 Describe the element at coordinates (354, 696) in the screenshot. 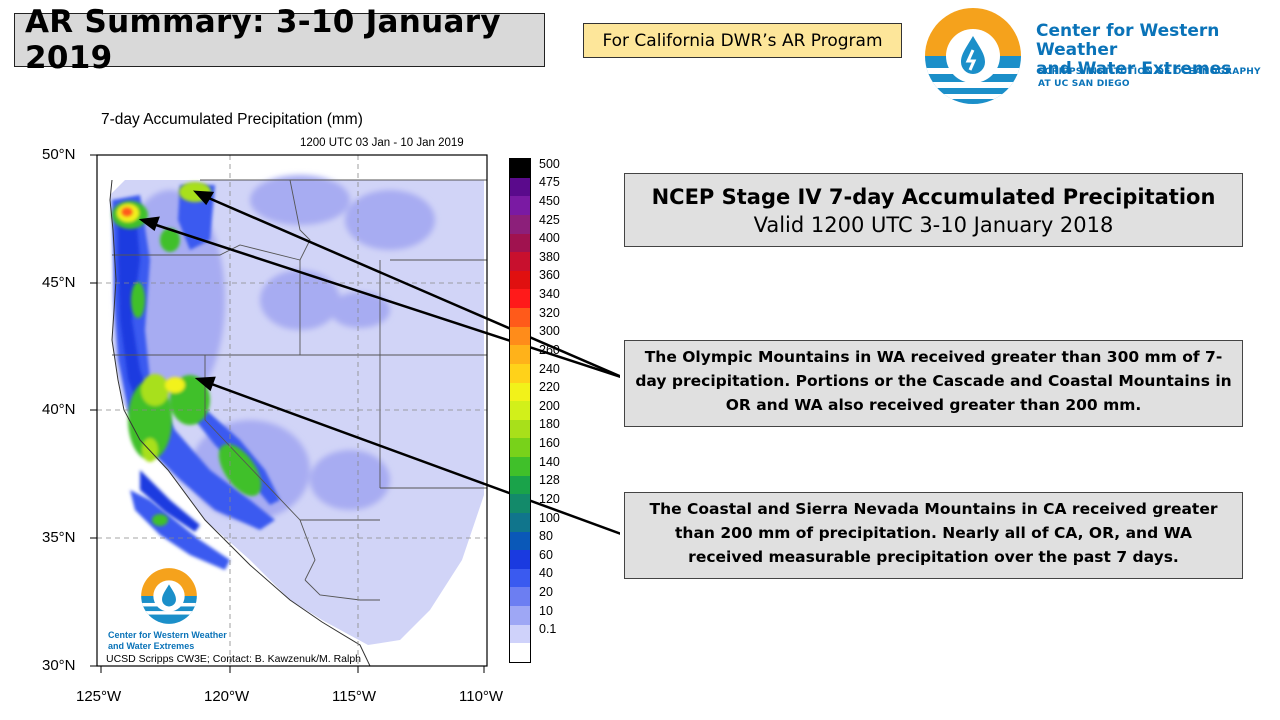

I see `lon-label-115: 115°W` at that location.